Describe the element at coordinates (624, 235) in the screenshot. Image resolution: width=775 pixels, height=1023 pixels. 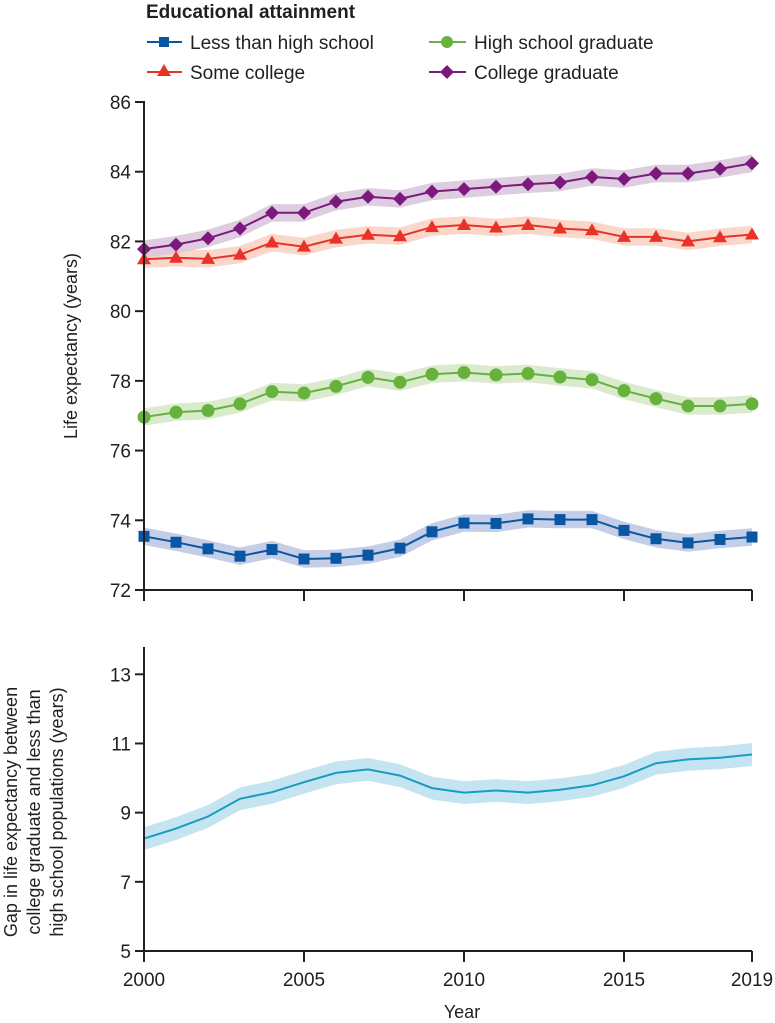
I see `point-some-college-2015` at that location.